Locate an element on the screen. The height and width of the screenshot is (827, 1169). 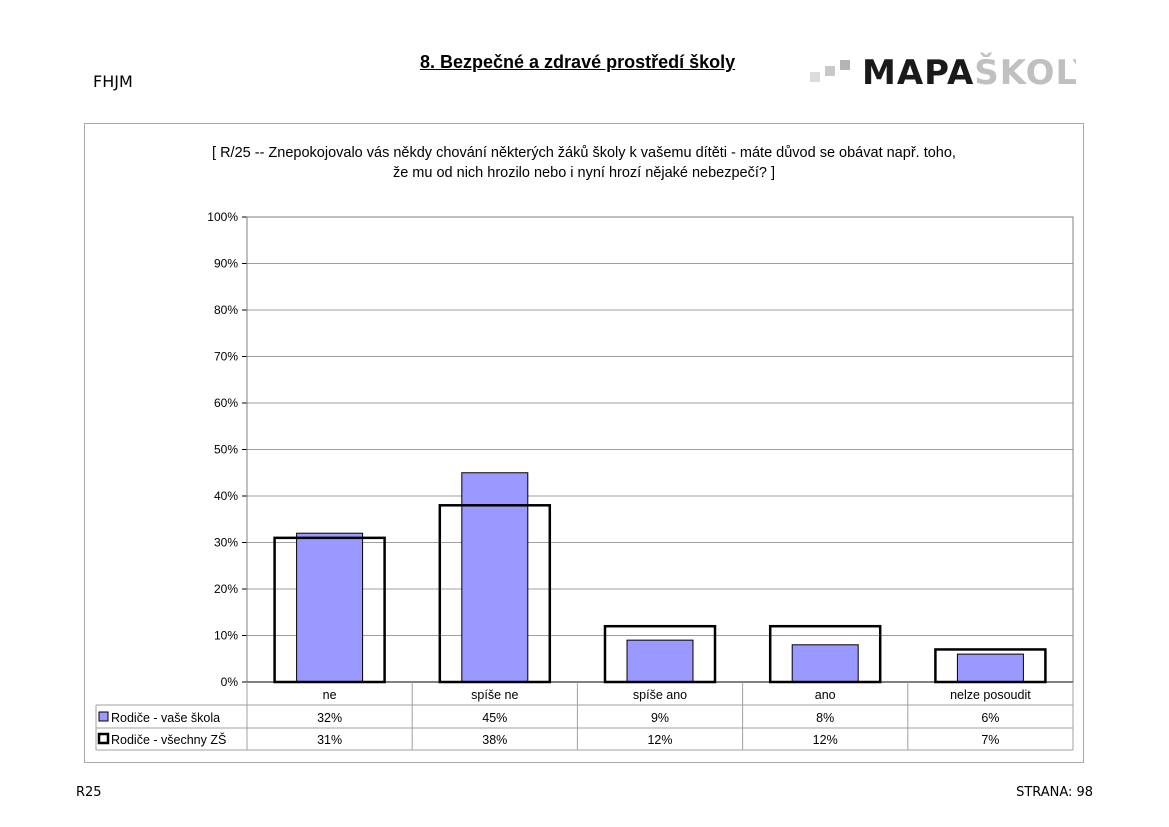
page-title: 8. Bezpečné a zdravé prostředí školy is located at coordinates (578, 62).